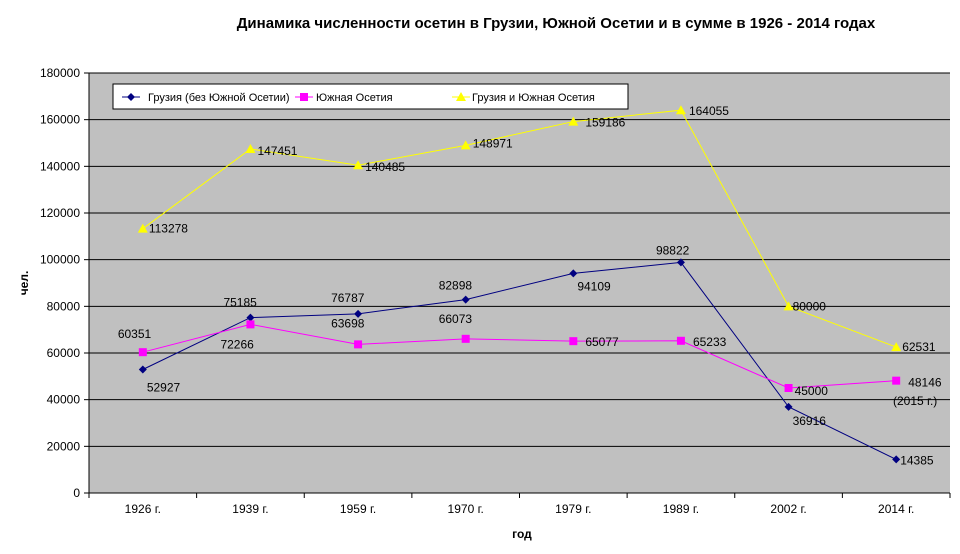  What do you see at coordinates (919, 347) in the screenshot?
I see `data-label: 62531` at bounding box center [919, 347].